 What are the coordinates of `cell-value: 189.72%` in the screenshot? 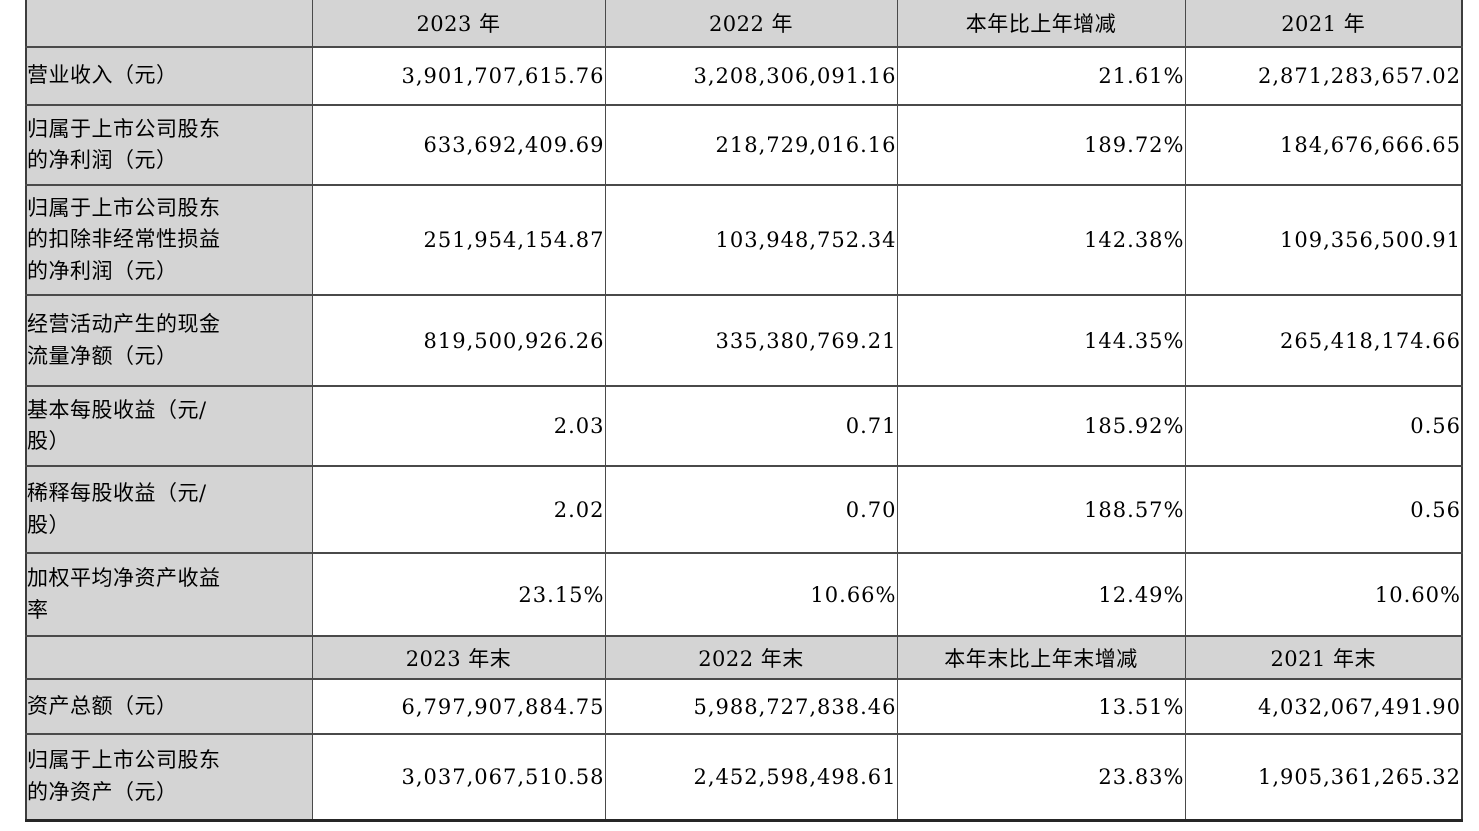 It's located at (1041, 145).